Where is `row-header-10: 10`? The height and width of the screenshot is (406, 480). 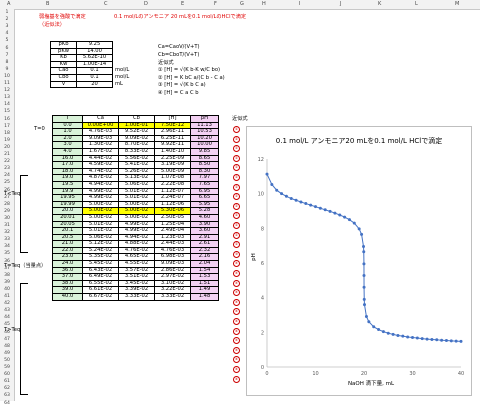
row-header-10: 10 is located at coordinates (7, 76).